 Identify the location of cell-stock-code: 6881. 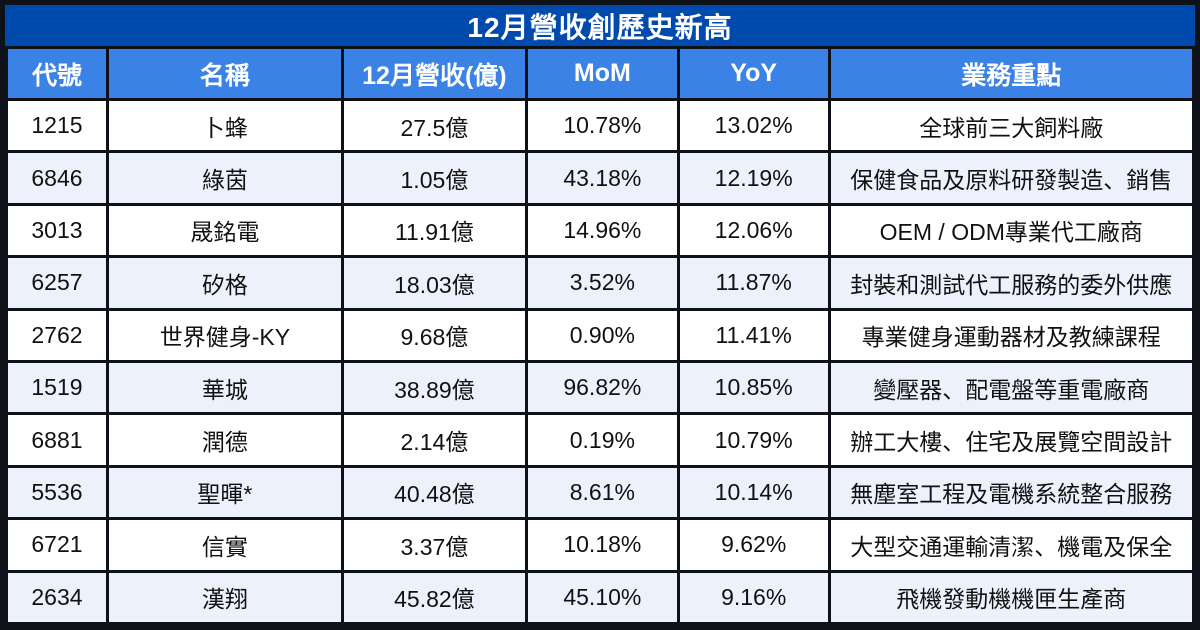
(57, 440).